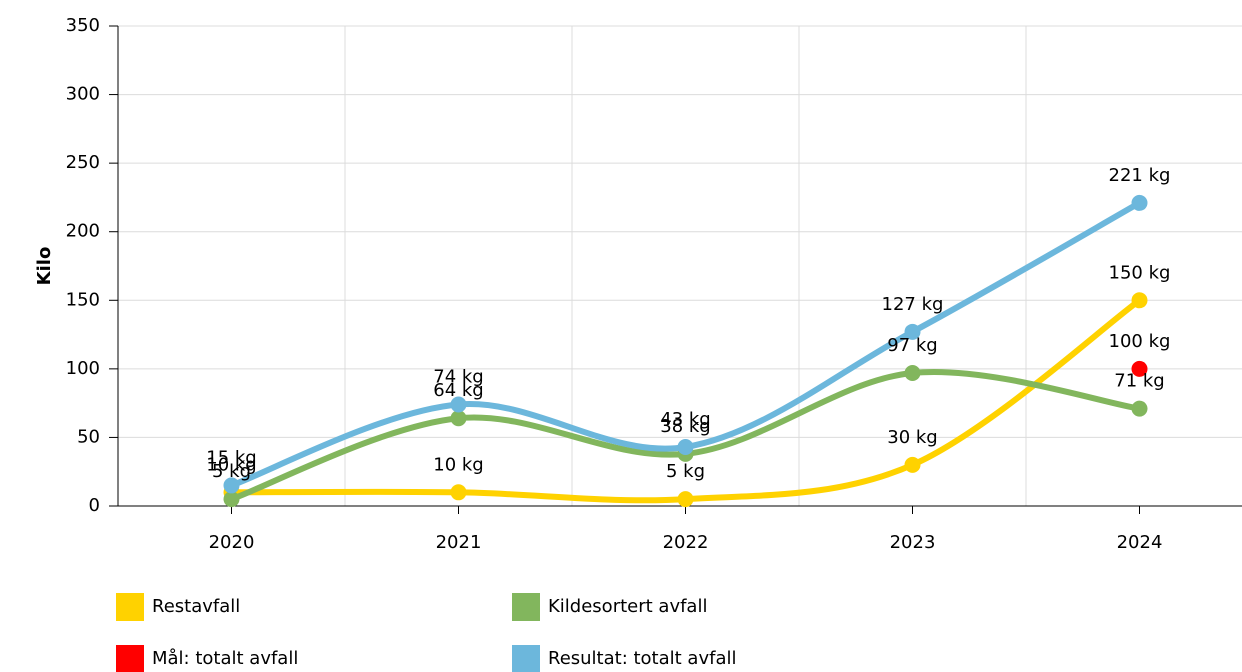 The image size is (1242, 672). Describe the element at coordinates (913, 542) in the screenshot. I see `x-tick-label: 2023` at that location.